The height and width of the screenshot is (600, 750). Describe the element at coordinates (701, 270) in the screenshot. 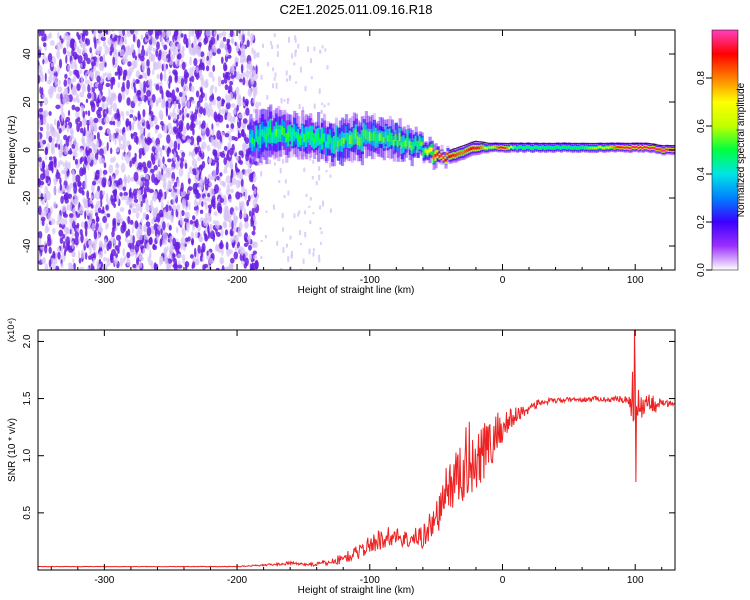

I see `colorbar-tick-label: 0.0` at that location.